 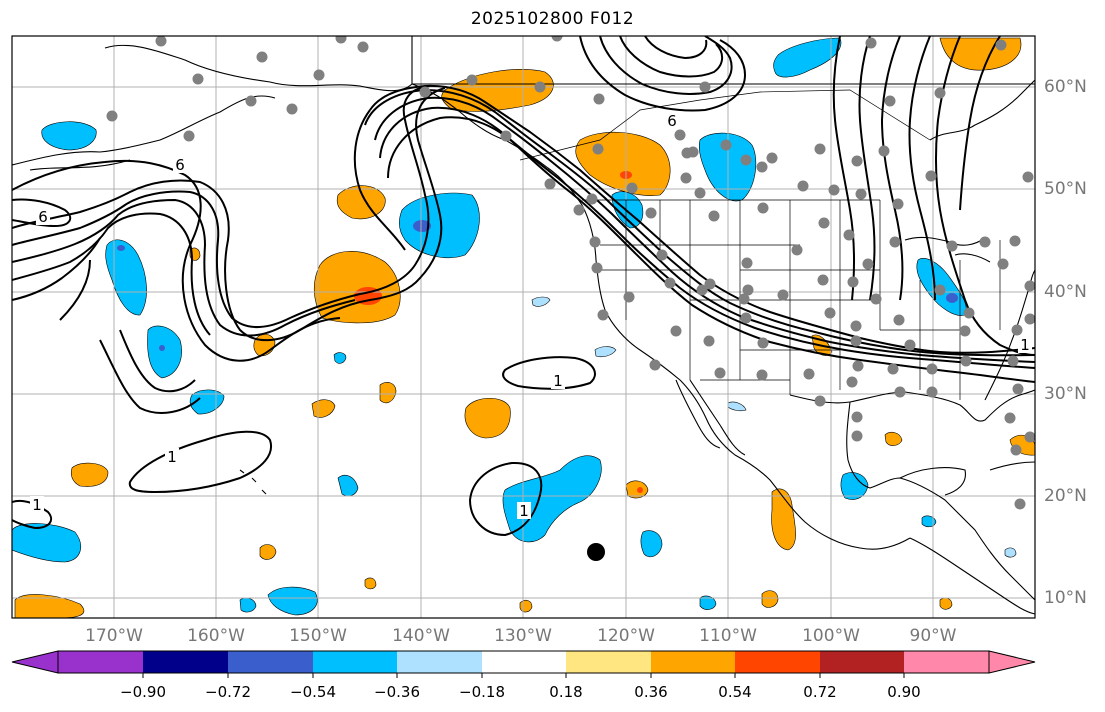 What do you see at coordinates (1065, 292) in the screenshot?
I see `lat-label: 40°N` at bounding box center [1065, 292].